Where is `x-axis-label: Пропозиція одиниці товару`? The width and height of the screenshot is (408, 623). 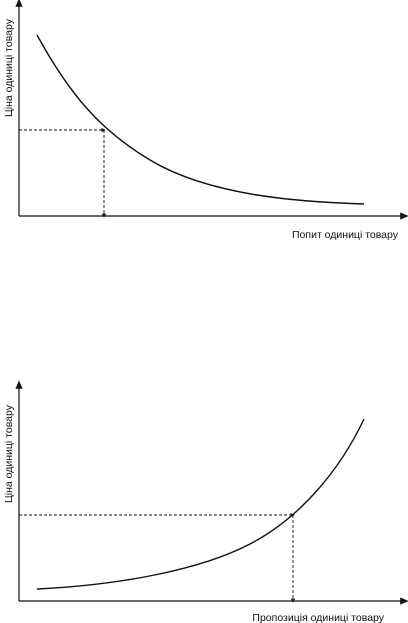
x-axis-label: Пропозиція одиниці товару is located at coordinates (318, 617).